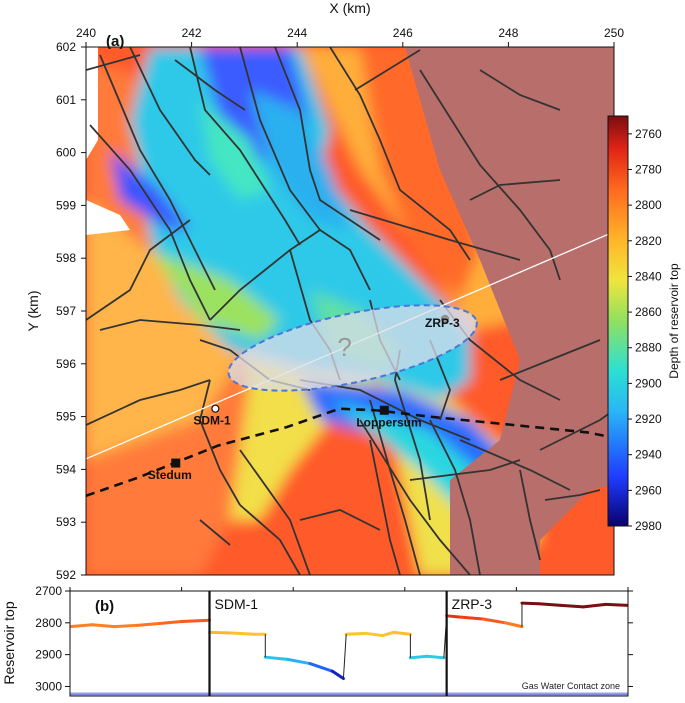  I want to click on y-tick-label: 594, so click(66, 469).